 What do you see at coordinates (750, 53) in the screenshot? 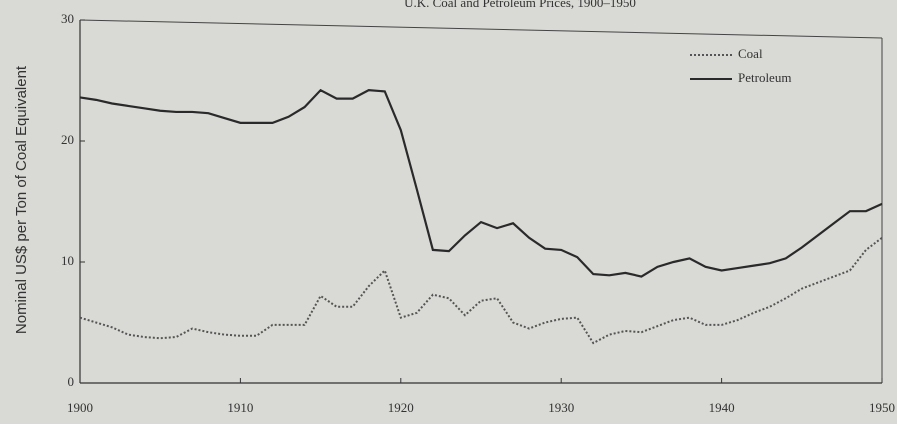
I see `legend-label: Coal` at bounding box center [750, 53].